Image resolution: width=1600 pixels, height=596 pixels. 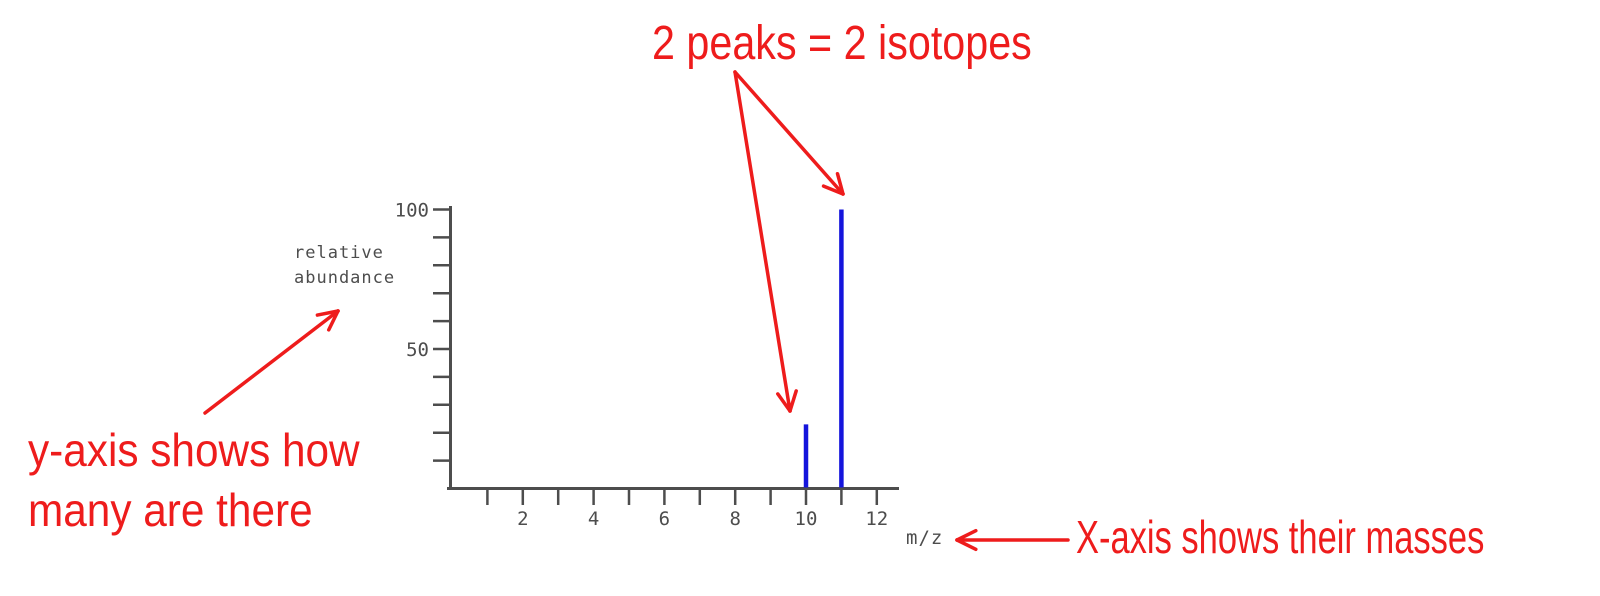 I want to click on annotation-two-peaks: 2 peaks = 2 isotopes, so click(x=842, y=43).